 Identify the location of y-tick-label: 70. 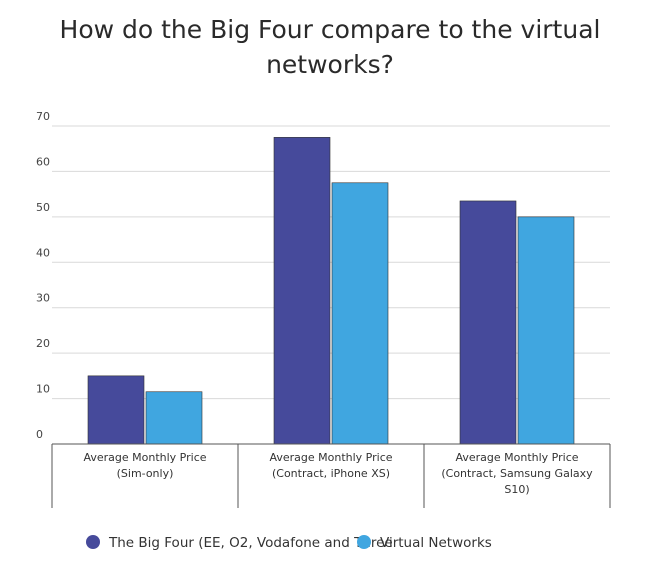
(43, 116).